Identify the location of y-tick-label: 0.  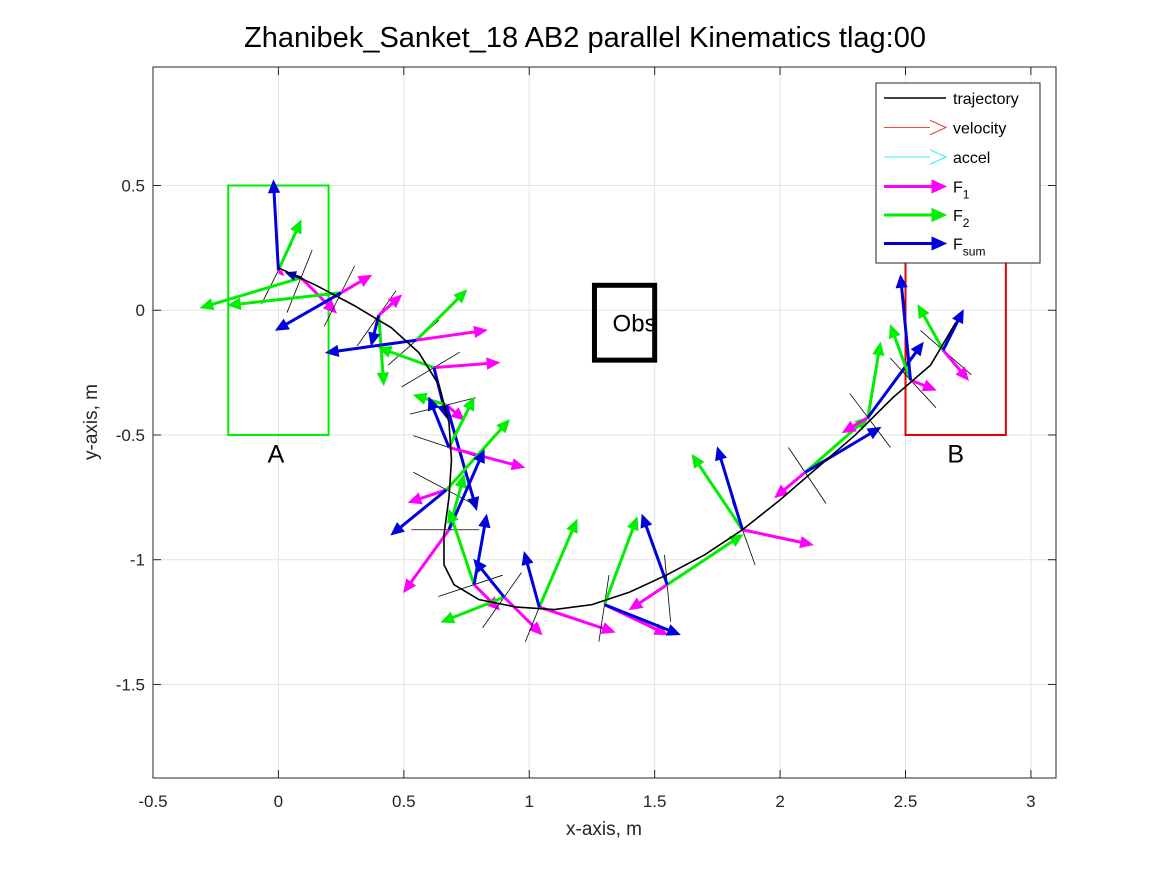
(140, 310).